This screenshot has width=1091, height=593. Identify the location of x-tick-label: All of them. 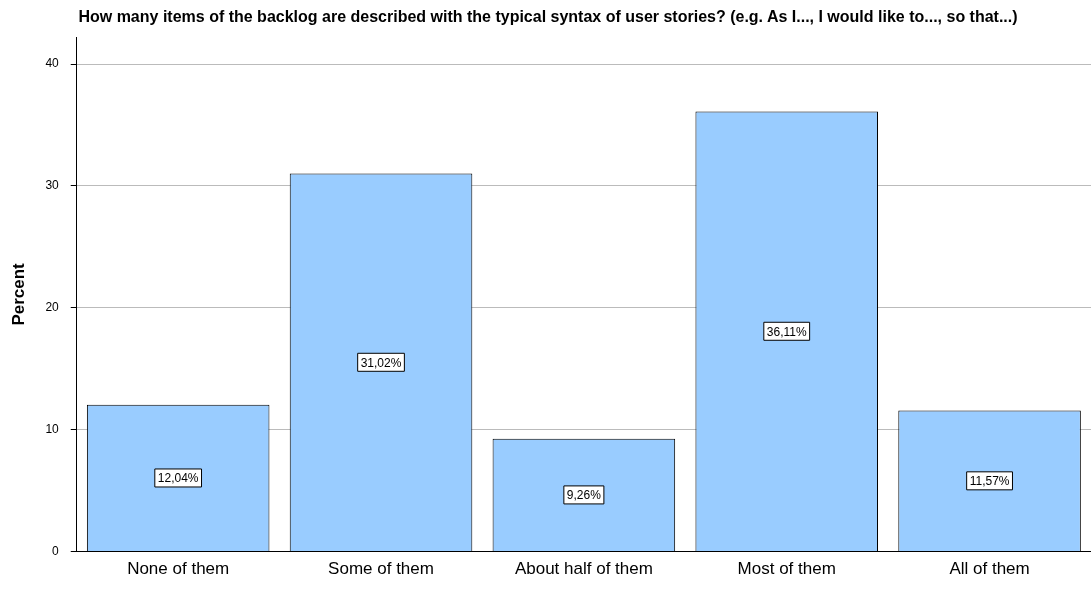
(989, 569).